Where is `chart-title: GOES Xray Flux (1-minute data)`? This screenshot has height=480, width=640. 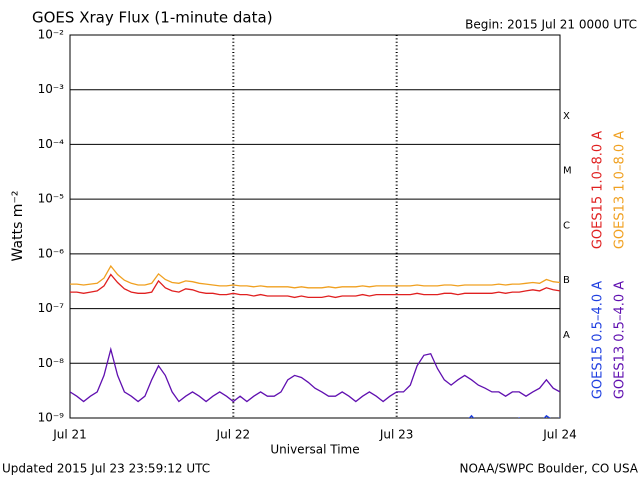 chart-title: GOES Xray Flux (1-minute data) is located at coordinates (152, 18).